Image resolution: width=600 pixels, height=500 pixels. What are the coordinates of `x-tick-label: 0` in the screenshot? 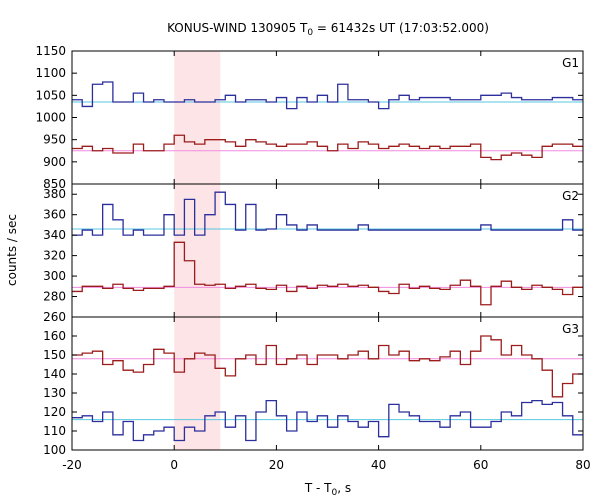 It's located at (174, 465).